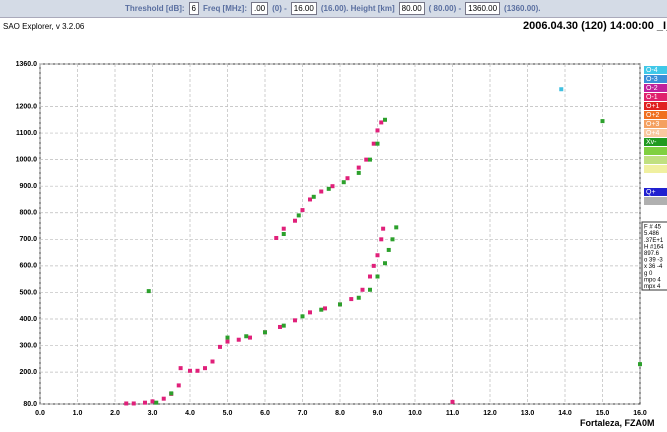 The image size is (667, 432). Describe the element at coordinates (28, 239) in the screenshot. I see `y-tick-label: 700.0` at that location.